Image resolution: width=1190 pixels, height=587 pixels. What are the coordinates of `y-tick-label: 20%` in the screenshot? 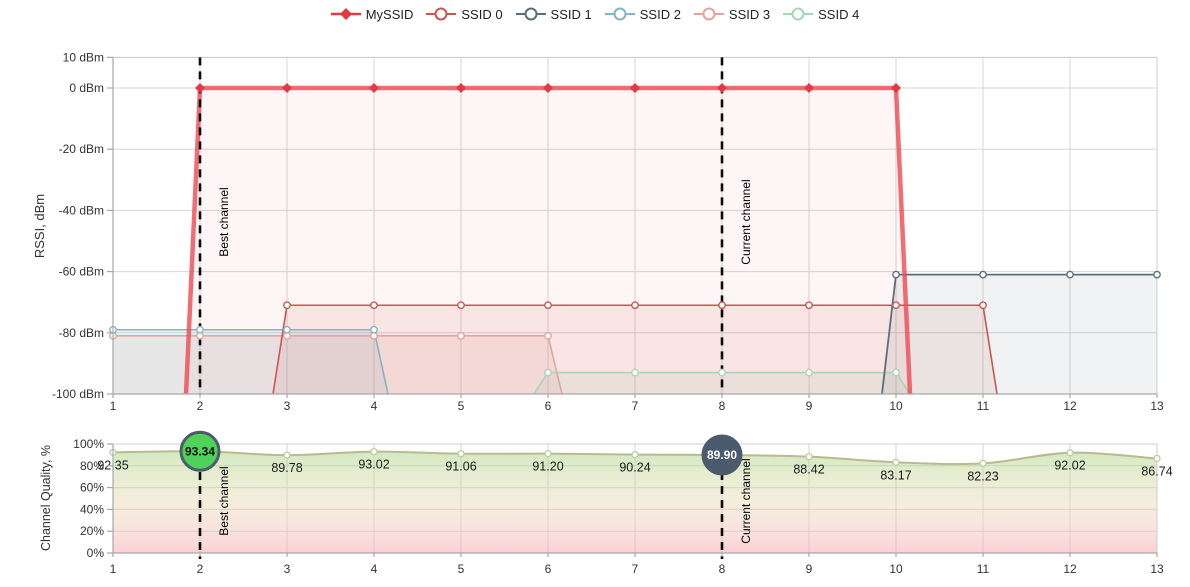 It's located at (92, 531).